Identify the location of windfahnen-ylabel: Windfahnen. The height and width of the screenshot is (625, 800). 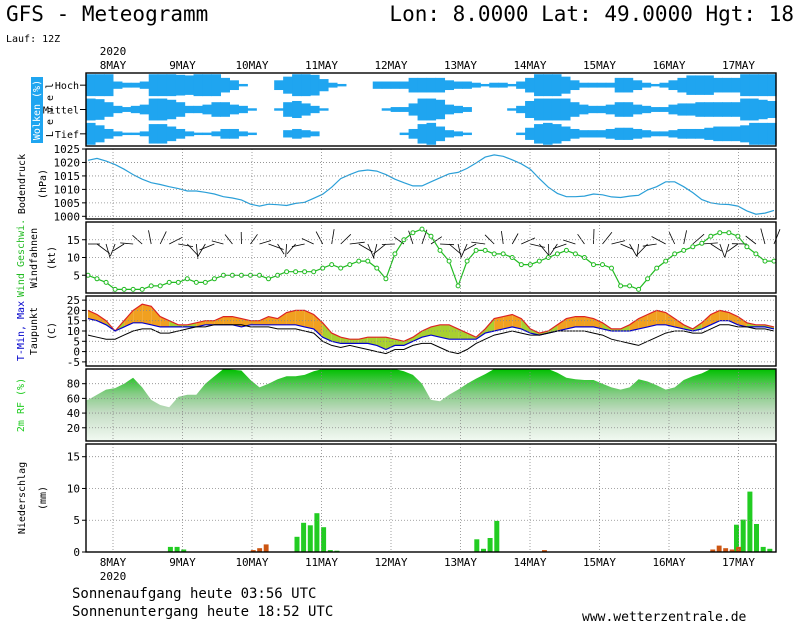
(34, 258).